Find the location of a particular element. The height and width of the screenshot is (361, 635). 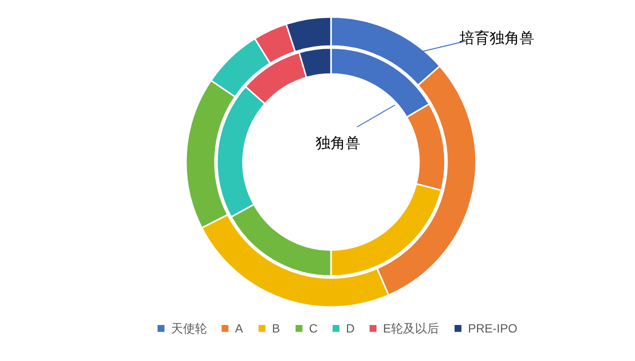

legend-label: 天使轮 is located at coordinates (189, 328).